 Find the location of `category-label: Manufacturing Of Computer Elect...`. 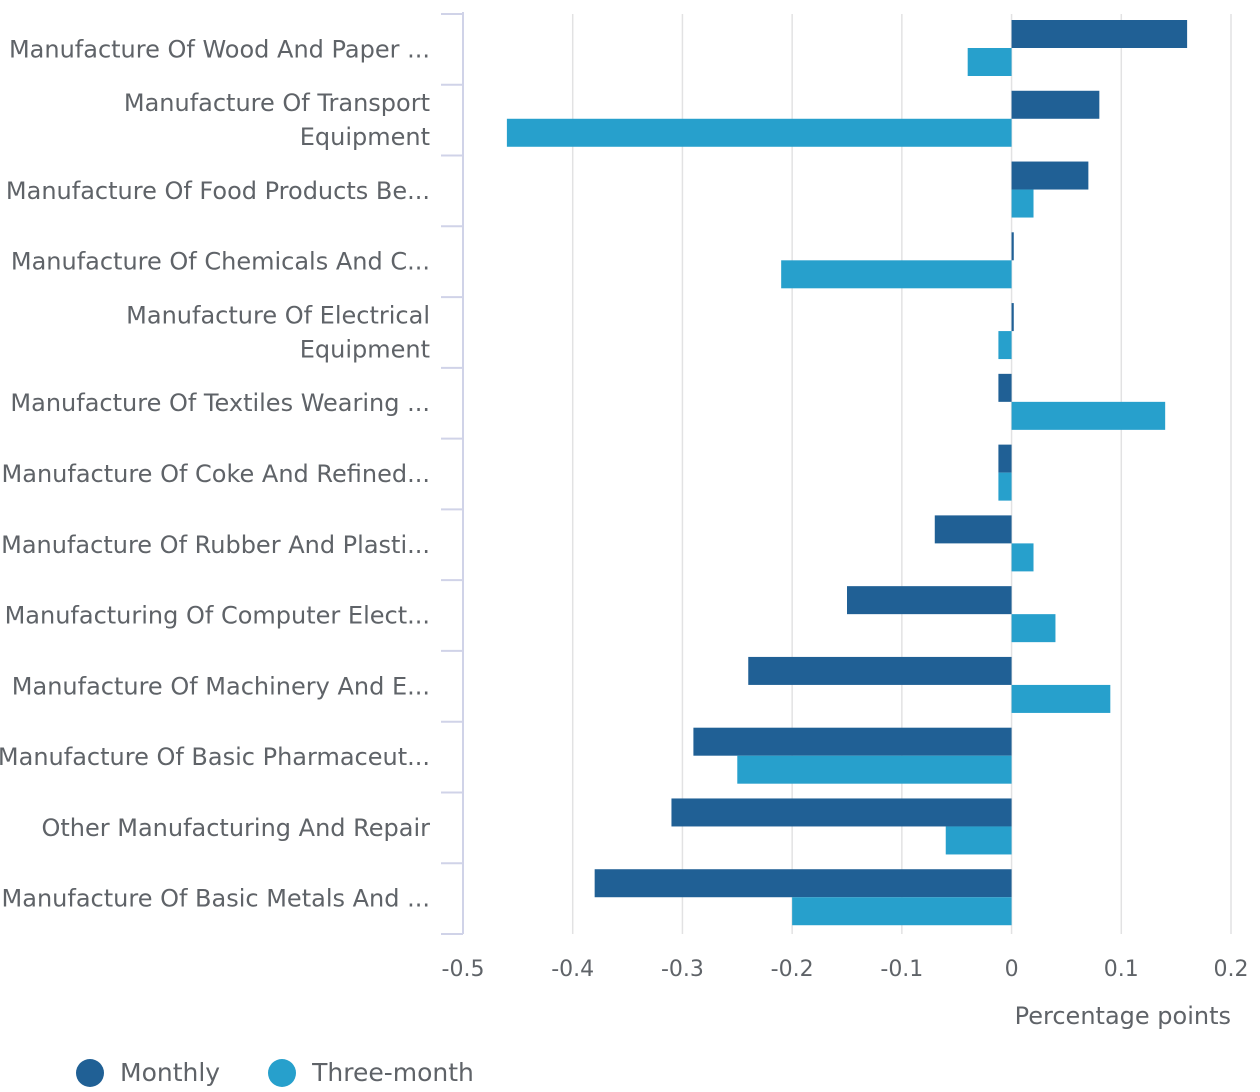

category-label: Manufacturing Of Computer Elect... is located at coordinates (217, 616).